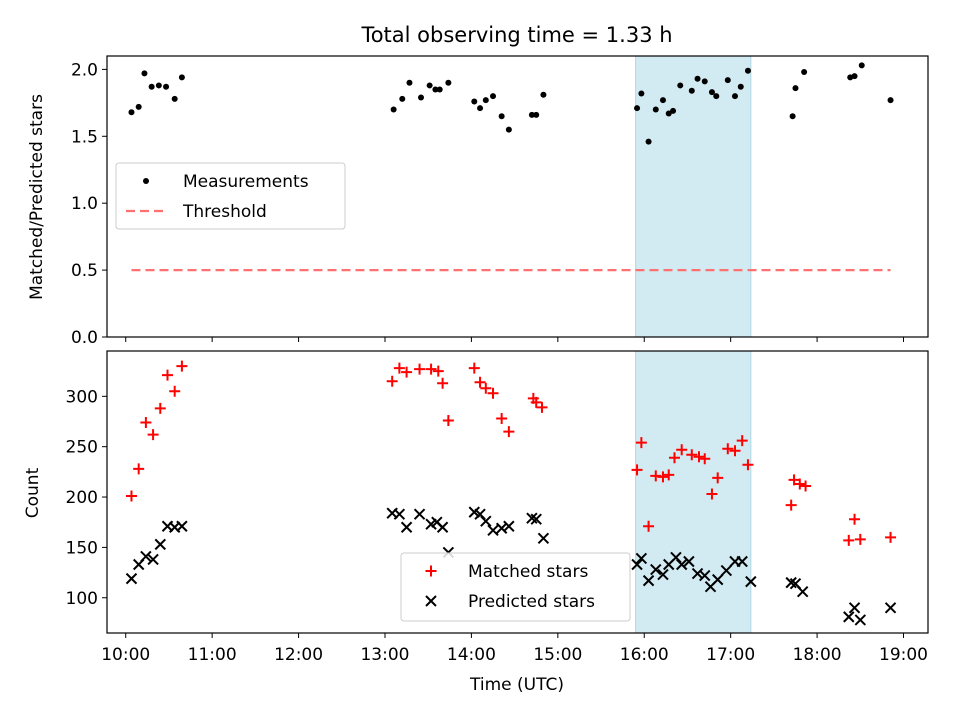 The image size is (960, 720). Describe the element at coordinates (557, 655) in the screenshot. I see `x-tick-label: 15:00` at that location.